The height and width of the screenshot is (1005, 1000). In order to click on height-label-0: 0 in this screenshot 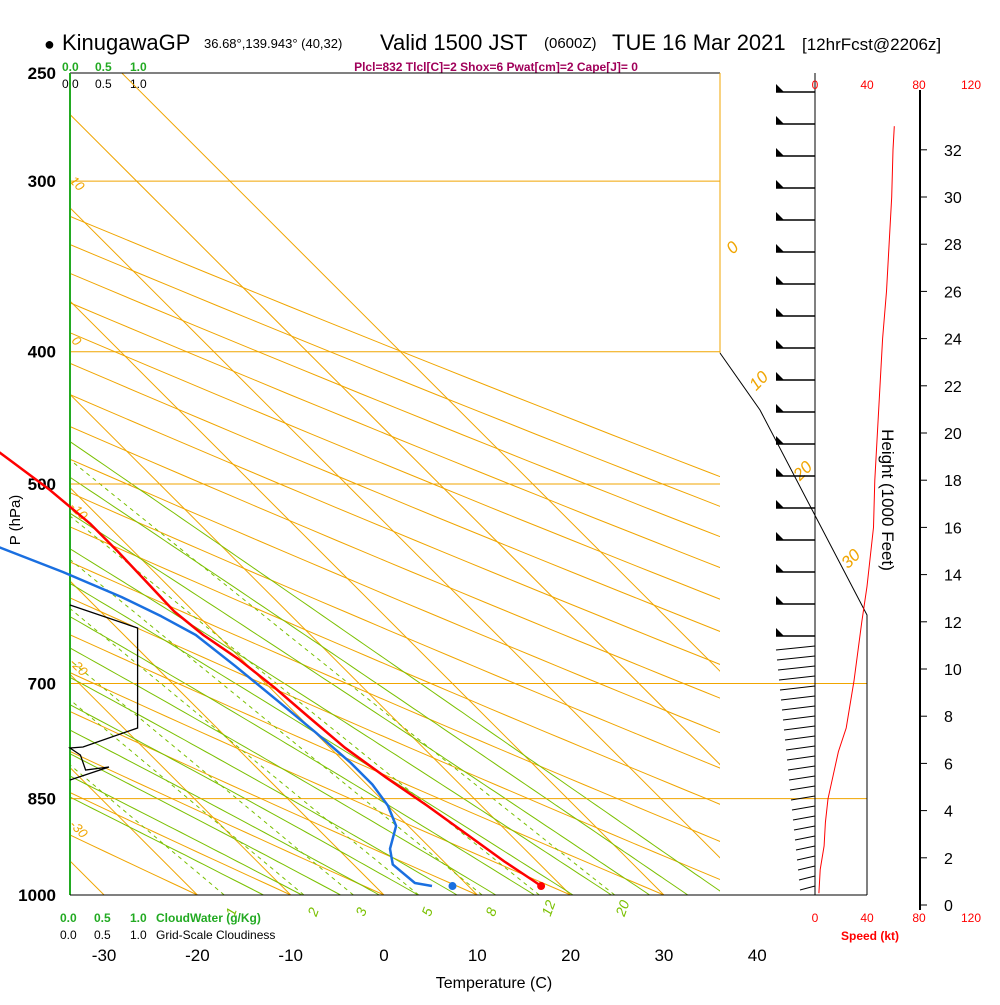, I will do `click(948, 906)`.